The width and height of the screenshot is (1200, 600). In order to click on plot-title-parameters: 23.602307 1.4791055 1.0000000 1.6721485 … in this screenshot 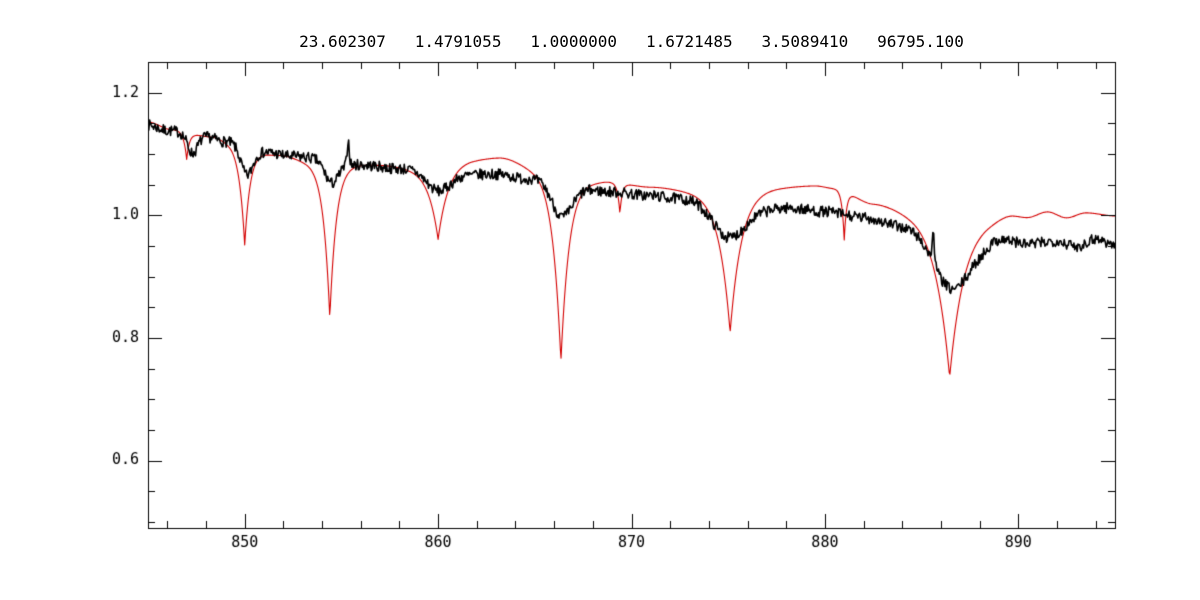, I will do `click(631, 41)`.